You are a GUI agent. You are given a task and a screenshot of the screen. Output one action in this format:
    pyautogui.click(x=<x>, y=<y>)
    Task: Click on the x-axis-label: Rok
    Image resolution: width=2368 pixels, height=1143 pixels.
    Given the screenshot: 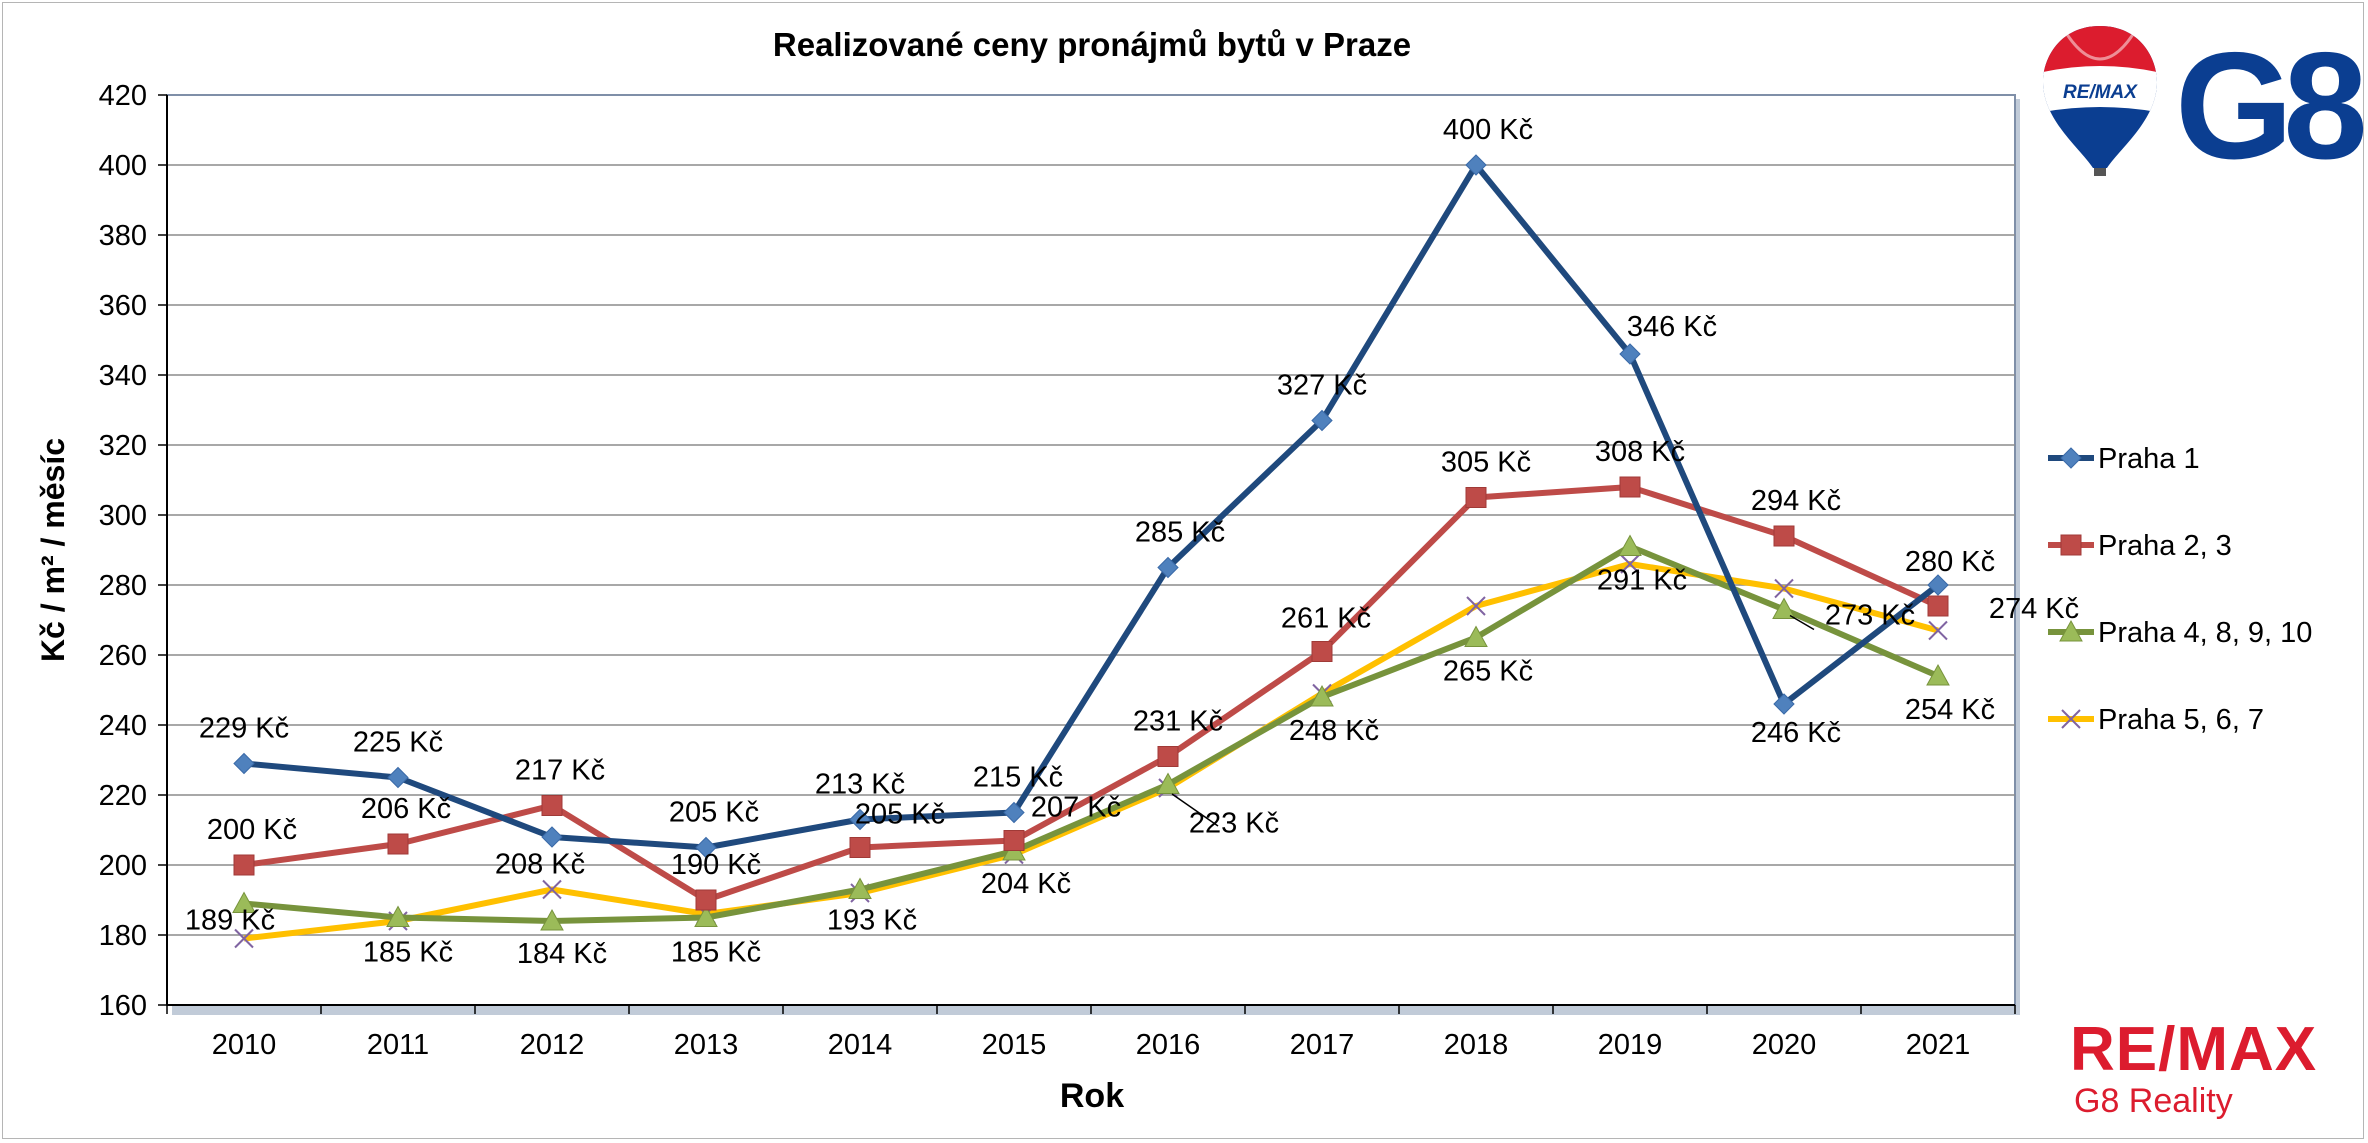 What is the action you would take?
    pyautogui.click(x=1092, y=1096)
    